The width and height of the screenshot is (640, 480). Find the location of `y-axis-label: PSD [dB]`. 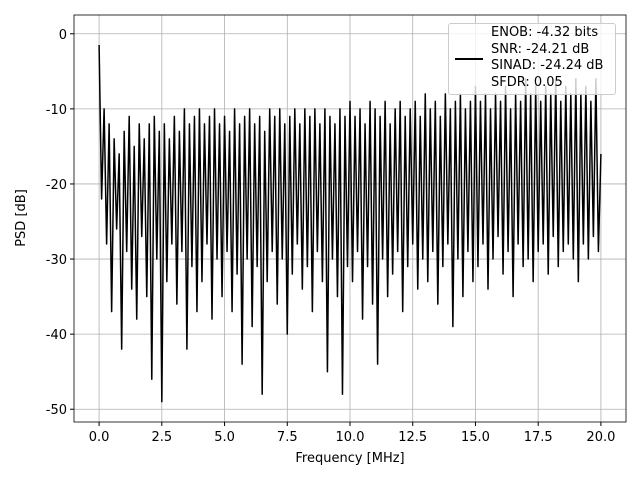

y-axis-label: PSD [dB] is located at coordinates (21, 218).